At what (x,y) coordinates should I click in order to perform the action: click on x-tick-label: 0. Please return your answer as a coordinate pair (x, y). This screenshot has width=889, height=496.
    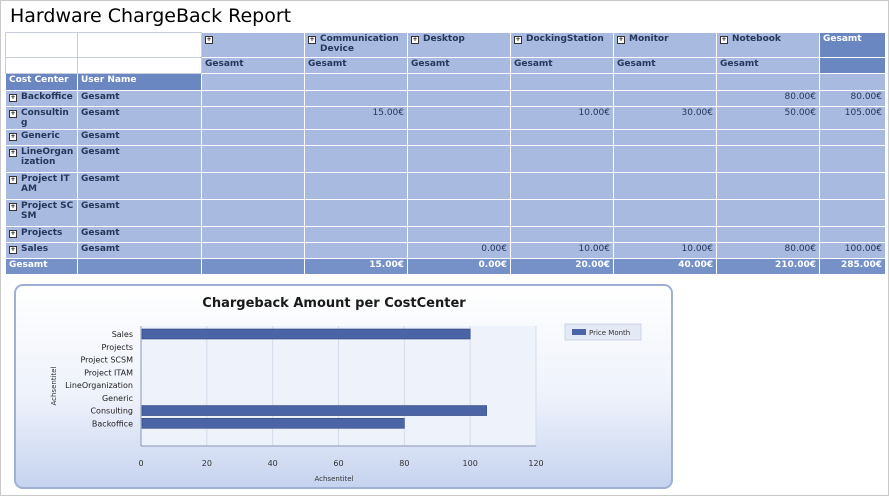
    Looking at the image, I should click on (140, 463).